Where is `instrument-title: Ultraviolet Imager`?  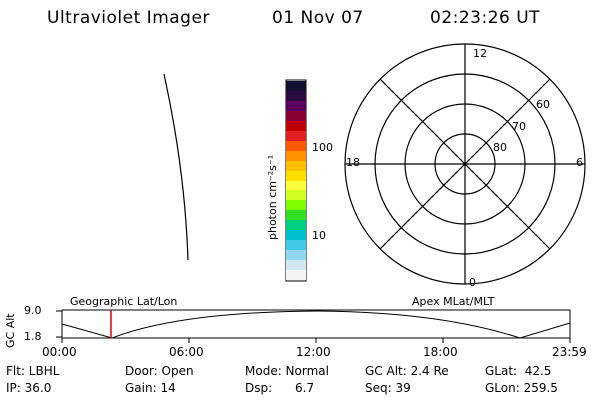
instrument-title: Ultraviolet Imager is located at coordinates (128, 18).